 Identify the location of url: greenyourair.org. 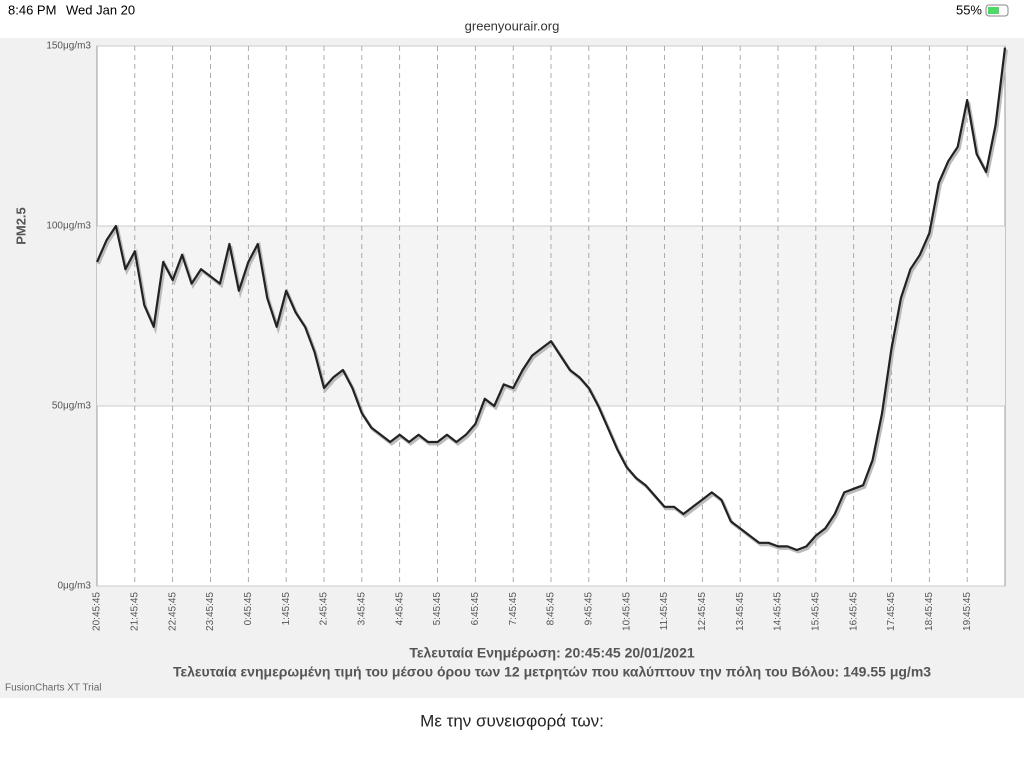
(512, 25).